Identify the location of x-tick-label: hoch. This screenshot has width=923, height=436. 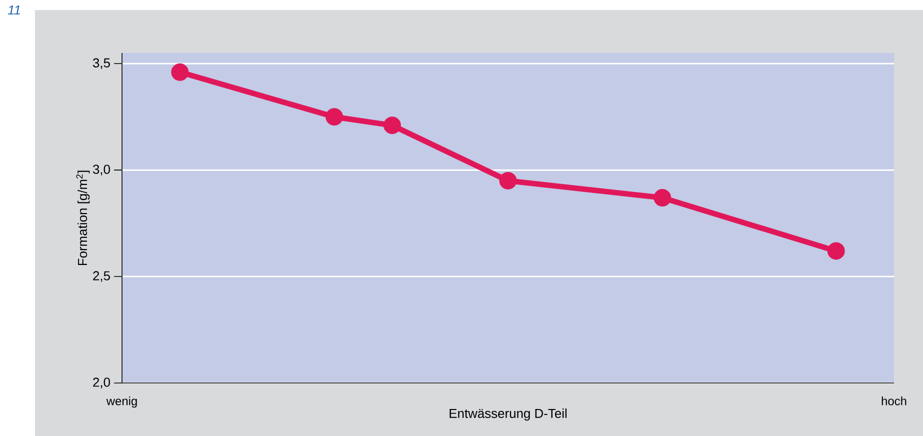
(894, 401).